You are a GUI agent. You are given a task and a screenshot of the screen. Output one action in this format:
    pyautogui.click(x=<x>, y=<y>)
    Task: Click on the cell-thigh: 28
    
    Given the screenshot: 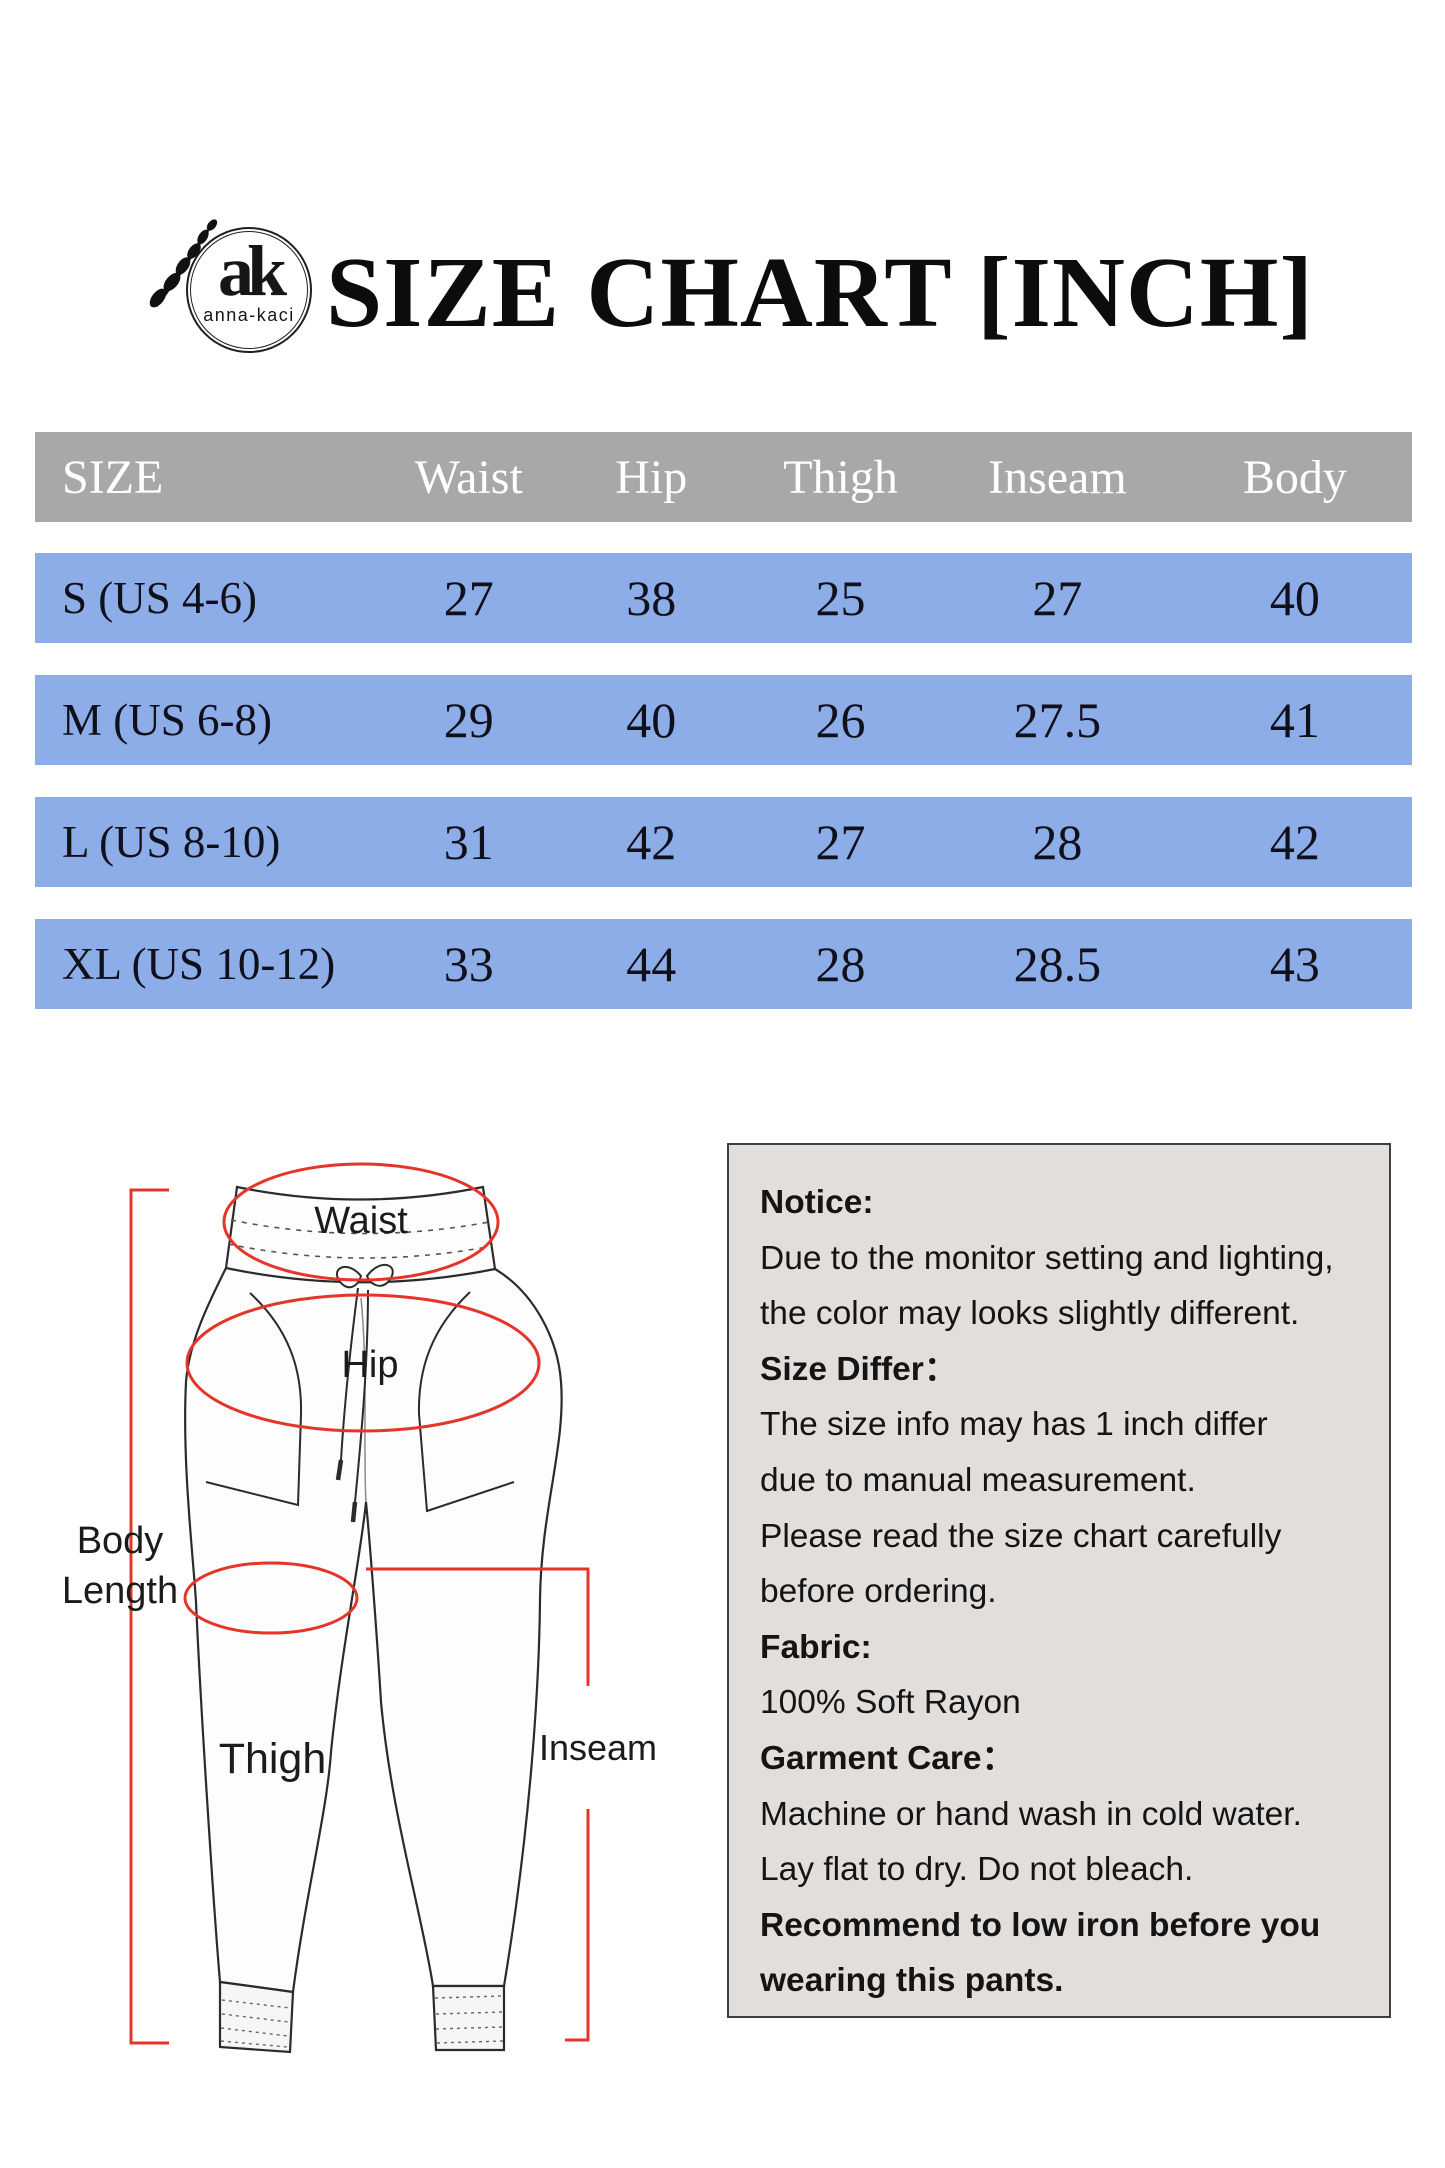 What is the action you would take?
    pyautogui.click(x=840, y=964)
    